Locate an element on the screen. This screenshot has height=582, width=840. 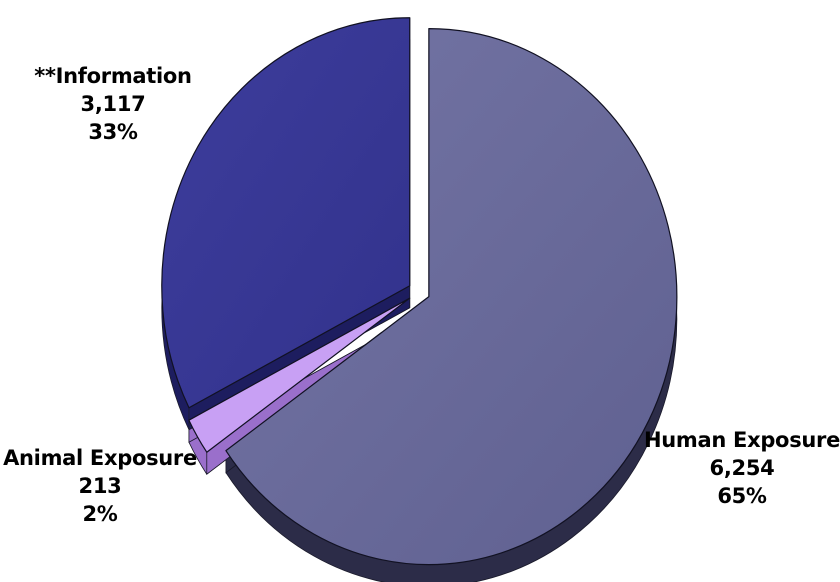
pie-slice-animal-exposure is located at coordinates (299, 375).